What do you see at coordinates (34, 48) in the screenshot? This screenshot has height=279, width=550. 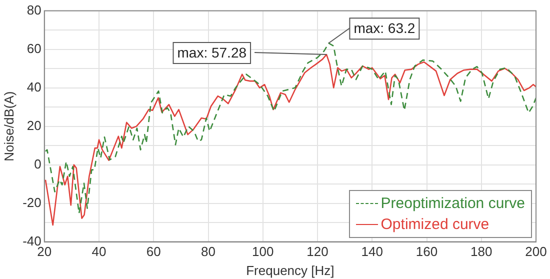 I see `y-tick-label: 60` at bounding box center [34, 48].